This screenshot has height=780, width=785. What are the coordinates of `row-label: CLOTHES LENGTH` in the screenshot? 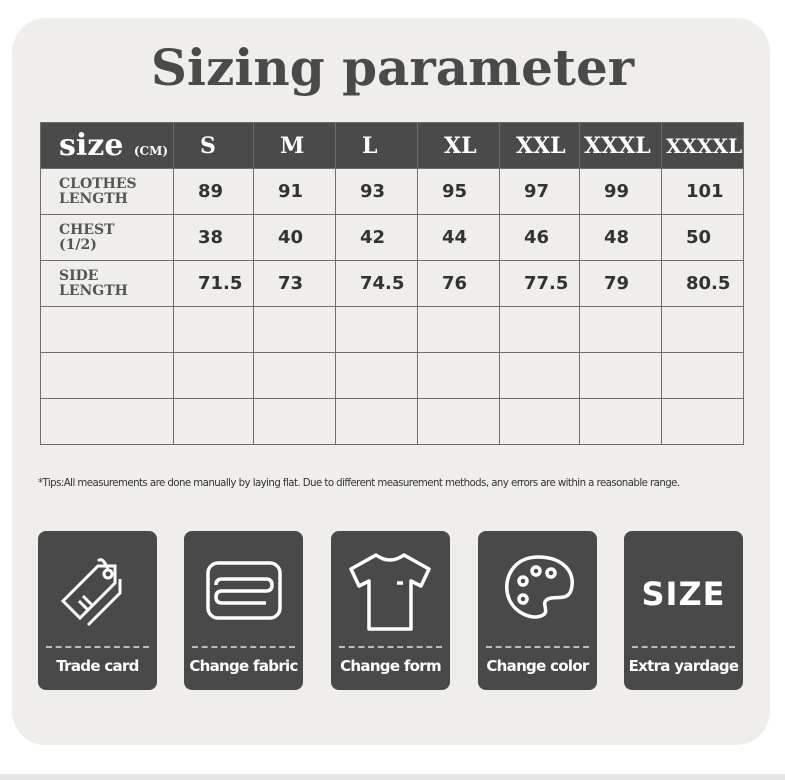 It's located at (107, 191).